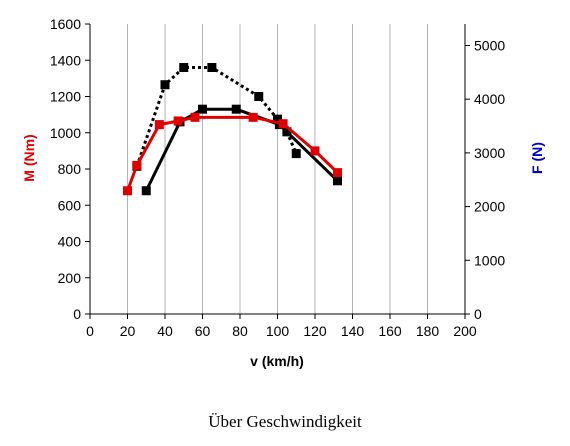 This screenshot has width=570, height=446. What do you see at coordinates (70, 242) in the screenshot?
I see `left-y-tick-label: 400` at bounding box center [70, 242].